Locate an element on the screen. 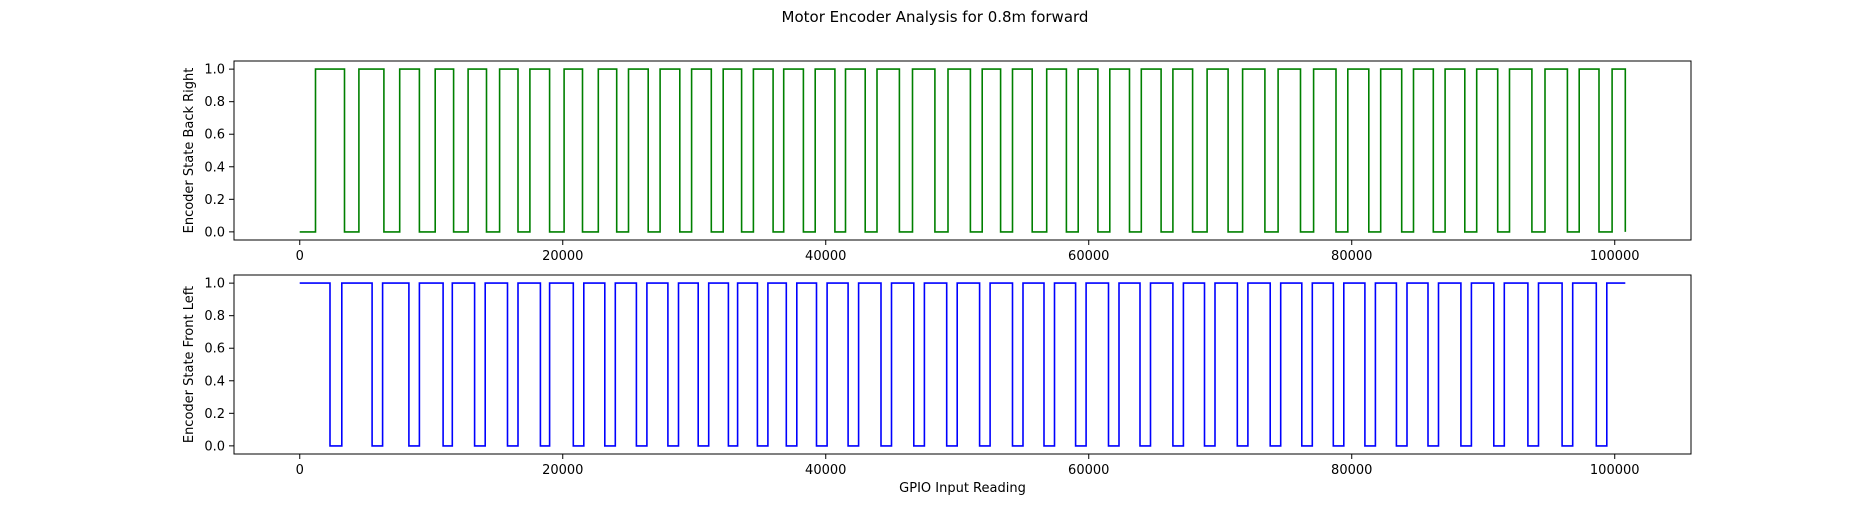 The height and width of the screenshot is (507, 1870). figure-title: Motor Encoder Analysis for 0.8m forward is located at coordinates (935, 17).